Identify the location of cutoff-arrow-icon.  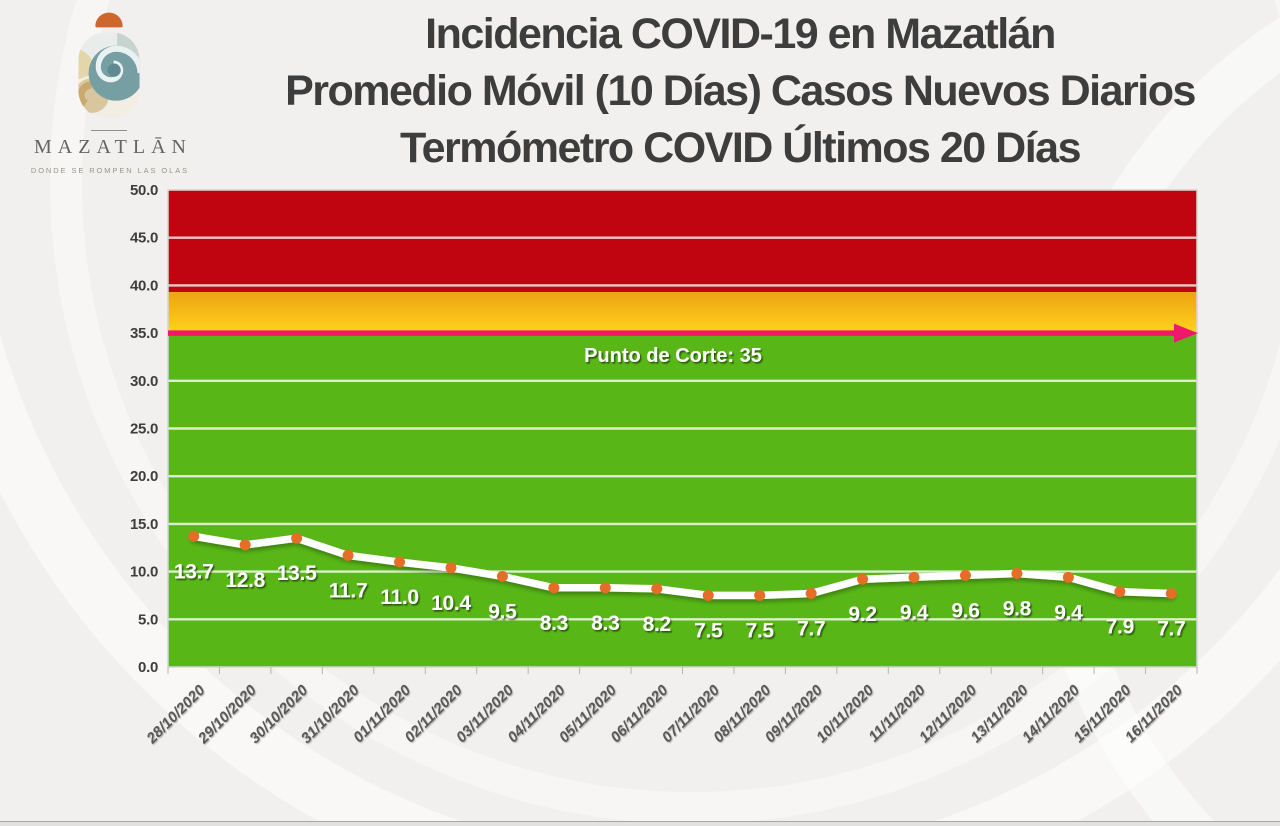
(1186, 333).